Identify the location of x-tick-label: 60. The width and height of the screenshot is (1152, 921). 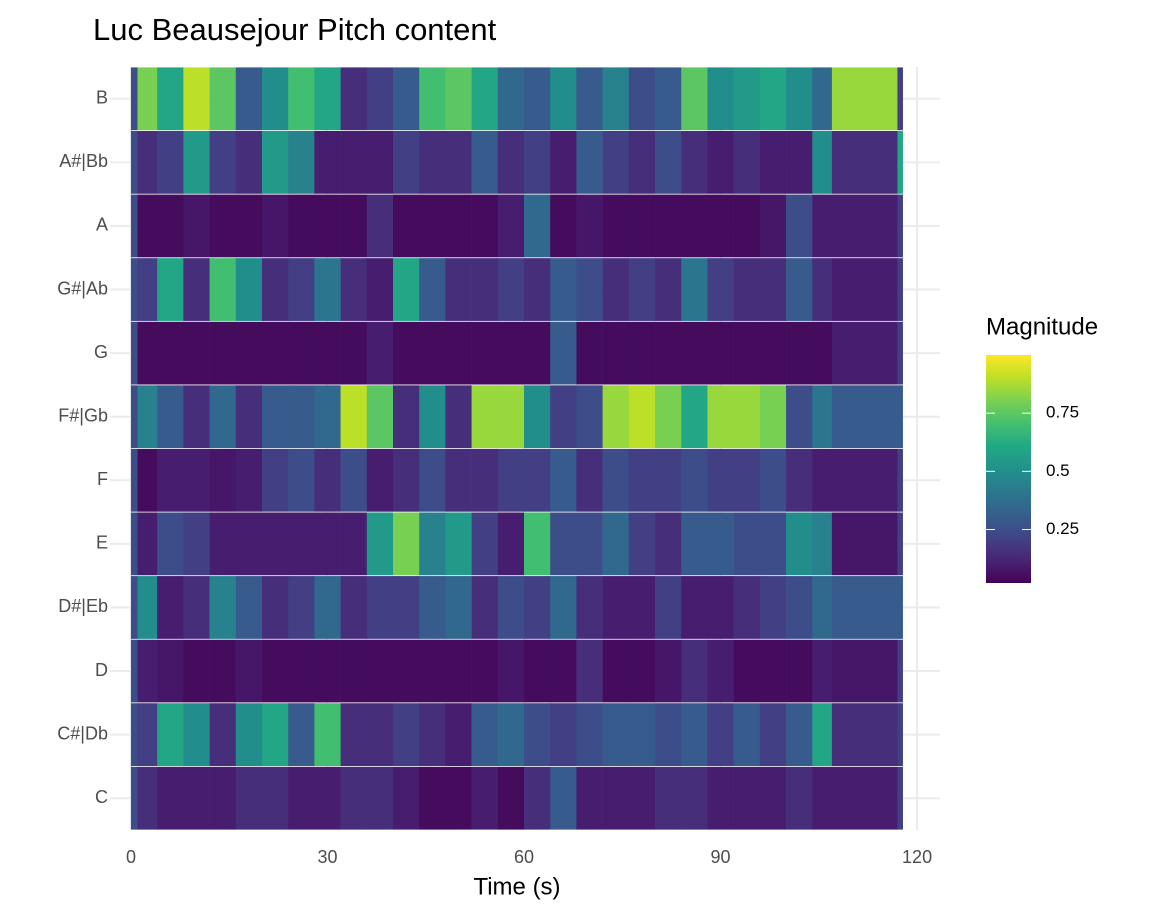
(524, 857).